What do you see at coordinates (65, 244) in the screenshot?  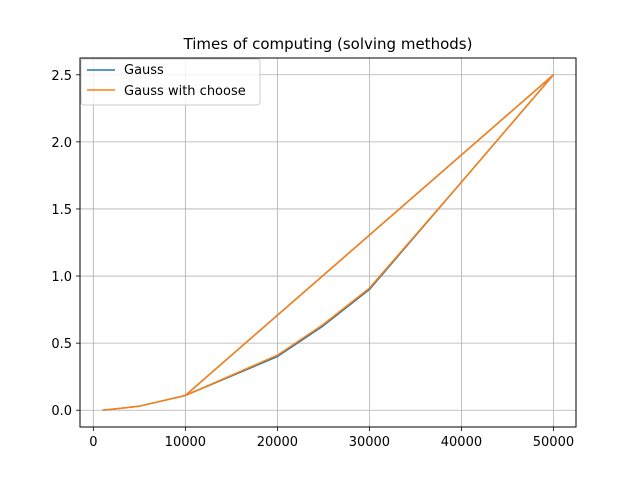 I see `y-axis: 0.0 0.5 1.0 1.5 2.0 2.5` at bounding box center [65, 244].